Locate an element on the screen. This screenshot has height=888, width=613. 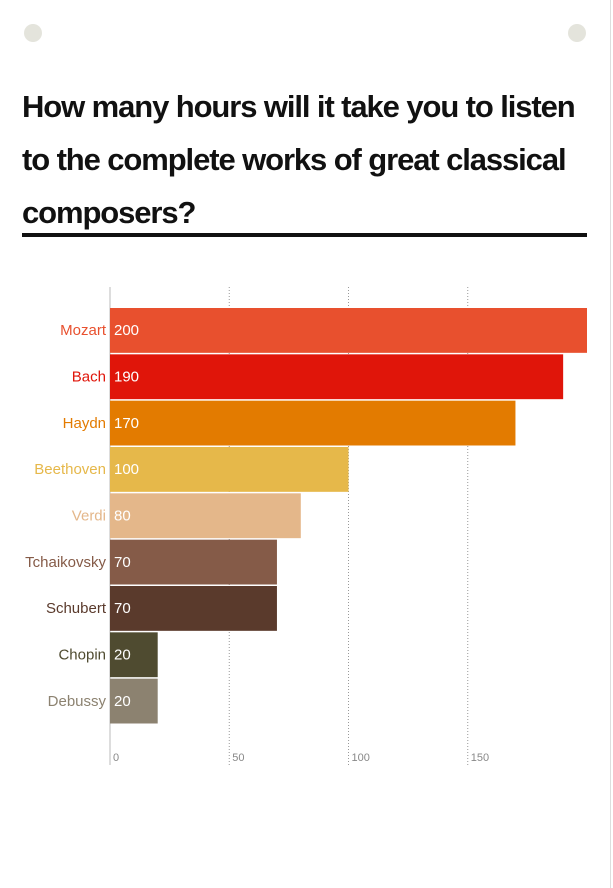
value-label: 100 is located at coordinates (126, 469).